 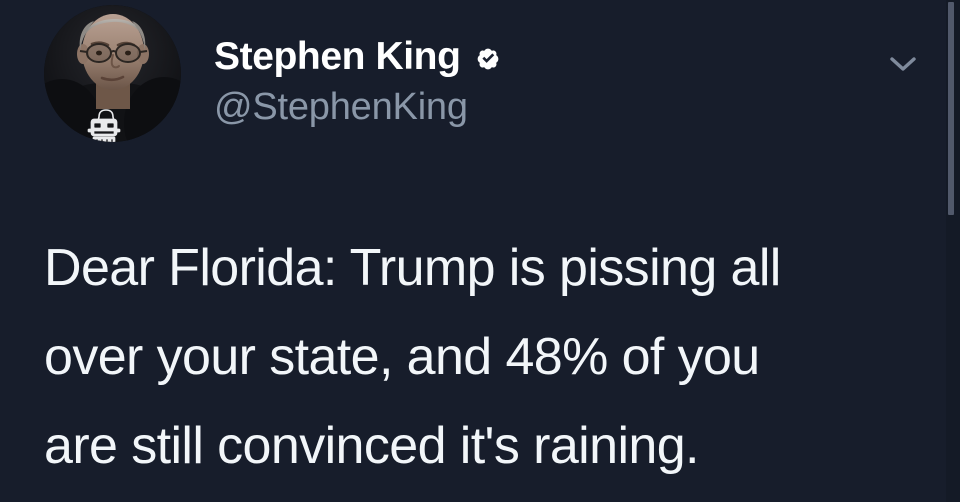 I want to click on verified-badge-icon, so click(x=488, y=59).